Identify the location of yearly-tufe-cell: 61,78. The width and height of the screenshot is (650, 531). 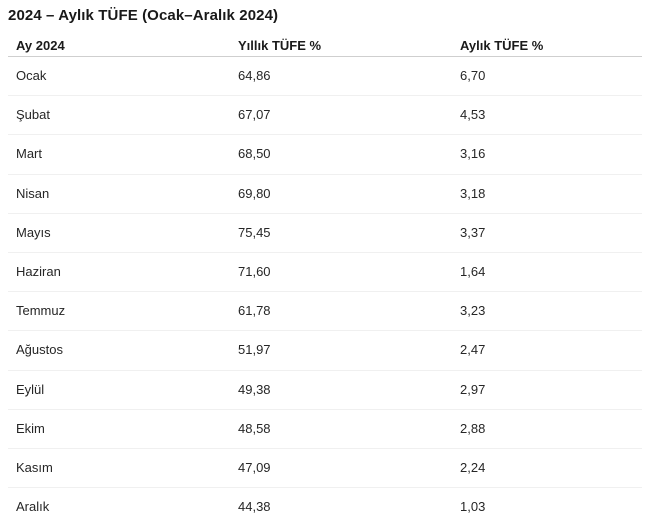
(341, 311).